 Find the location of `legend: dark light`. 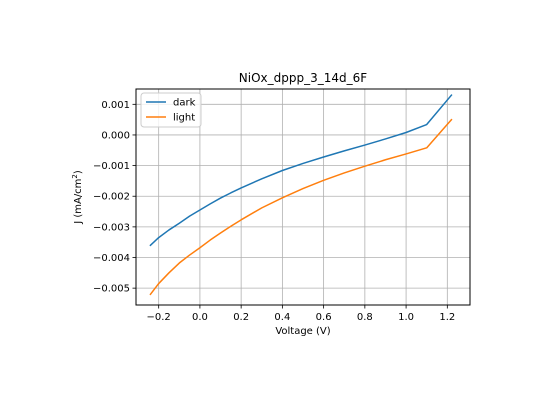

legend: dark light is located at coordinates (171, 110).